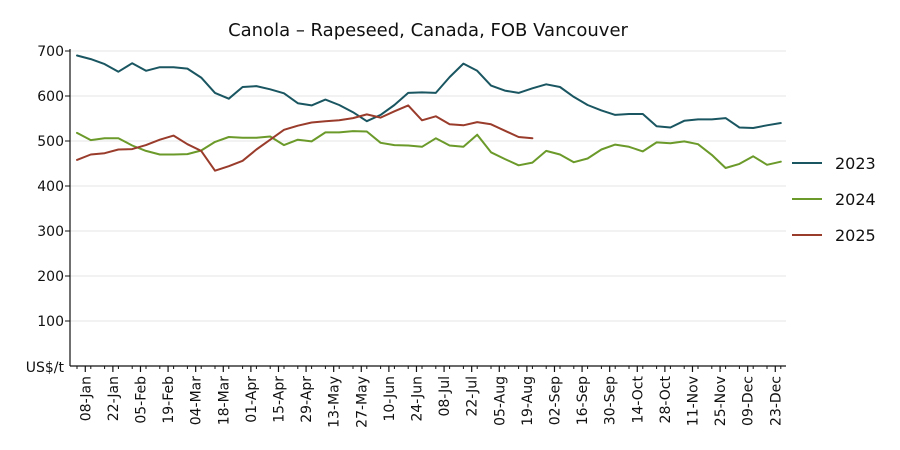  Describe the element at coordinates (417, 399) in the screenshot. I see `x-tick-label: 24-Jun` at that location.